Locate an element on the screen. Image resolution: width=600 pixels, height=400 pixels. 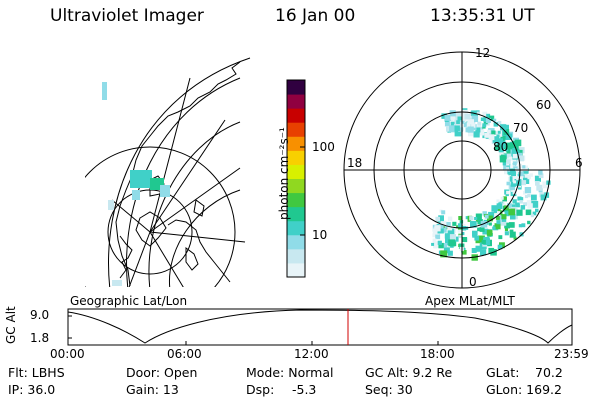
mlt-label-0: 0 is located at coordinates (473, 282).